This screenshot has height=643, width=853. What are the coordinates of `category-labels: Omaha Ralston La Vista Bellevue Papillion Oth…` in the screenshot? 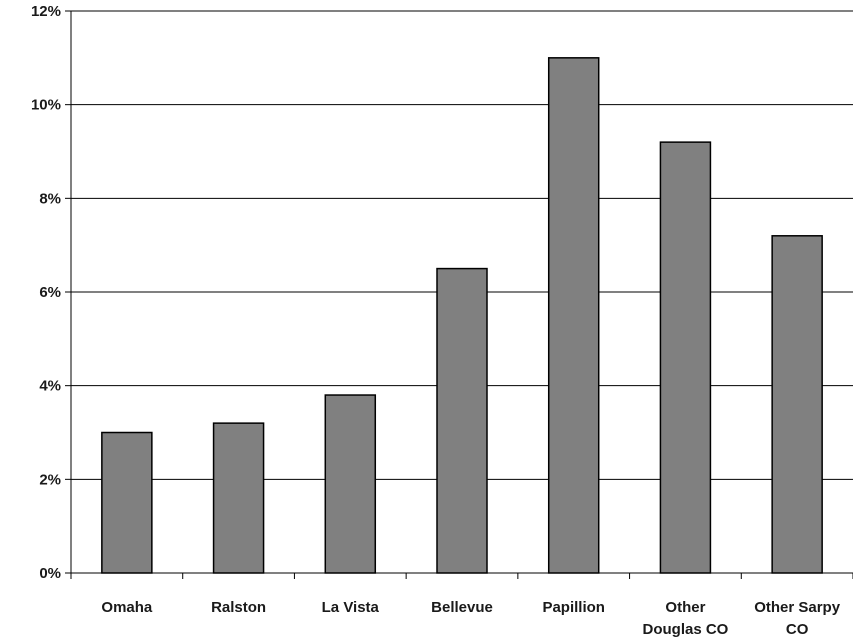 It's located at (470, 618).